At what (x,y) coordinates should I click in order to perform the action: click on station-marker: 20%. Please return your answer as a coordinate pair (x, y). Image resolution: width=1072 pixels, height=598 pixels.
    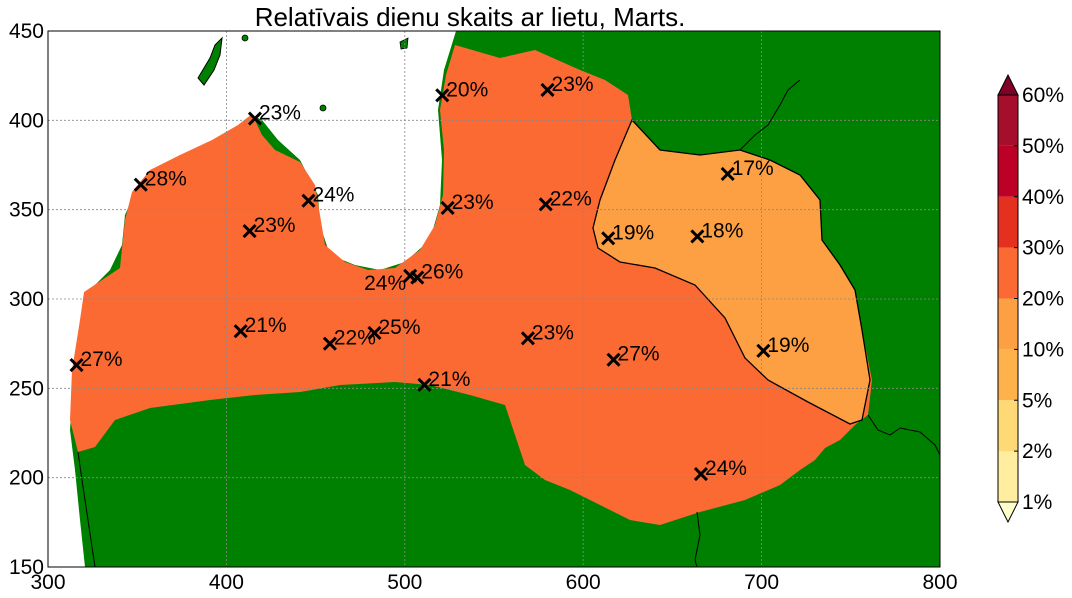
    Looking at the image, I should click on (461, 90).